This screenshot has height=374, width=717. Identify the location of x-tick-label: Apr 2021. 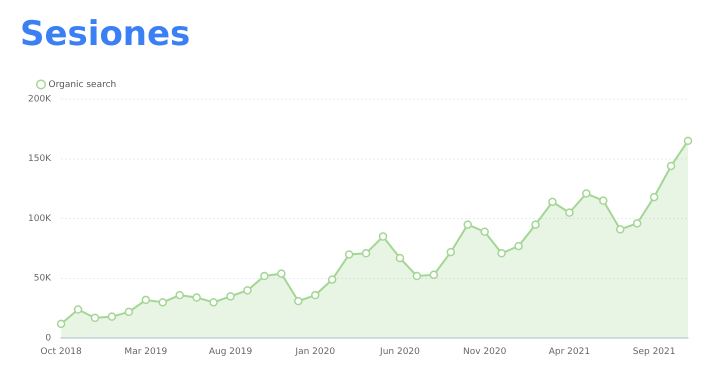
(569, 351).